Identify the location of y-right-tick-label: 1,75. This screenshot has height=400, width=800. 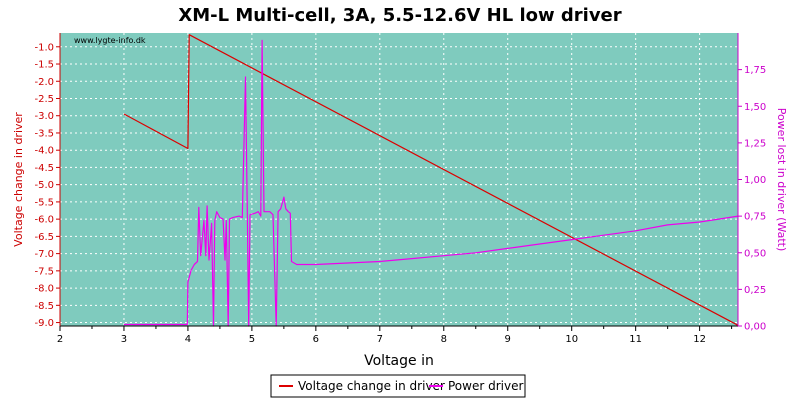
(755, 70).